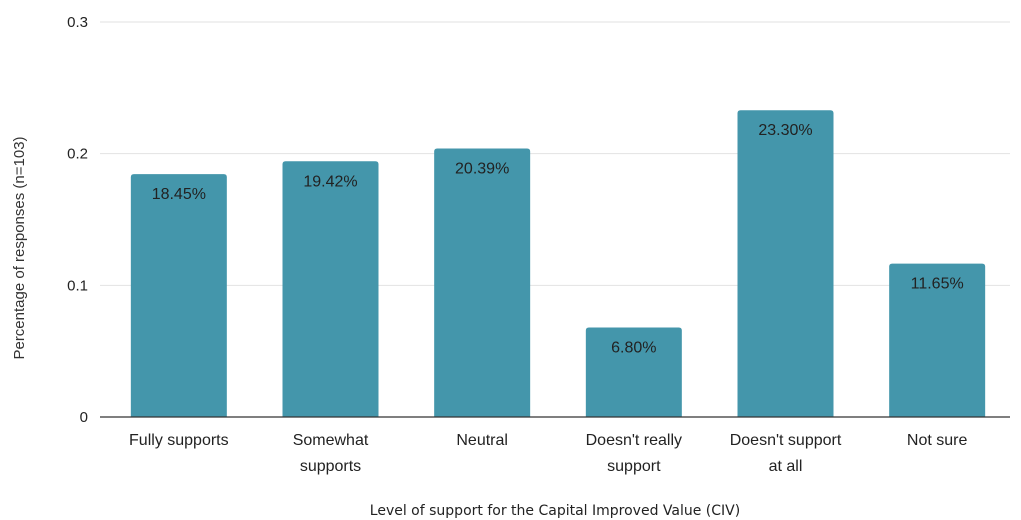 The image size is (1021, 520). I want to click on category-label: Doesn't really, so click(634, 440).